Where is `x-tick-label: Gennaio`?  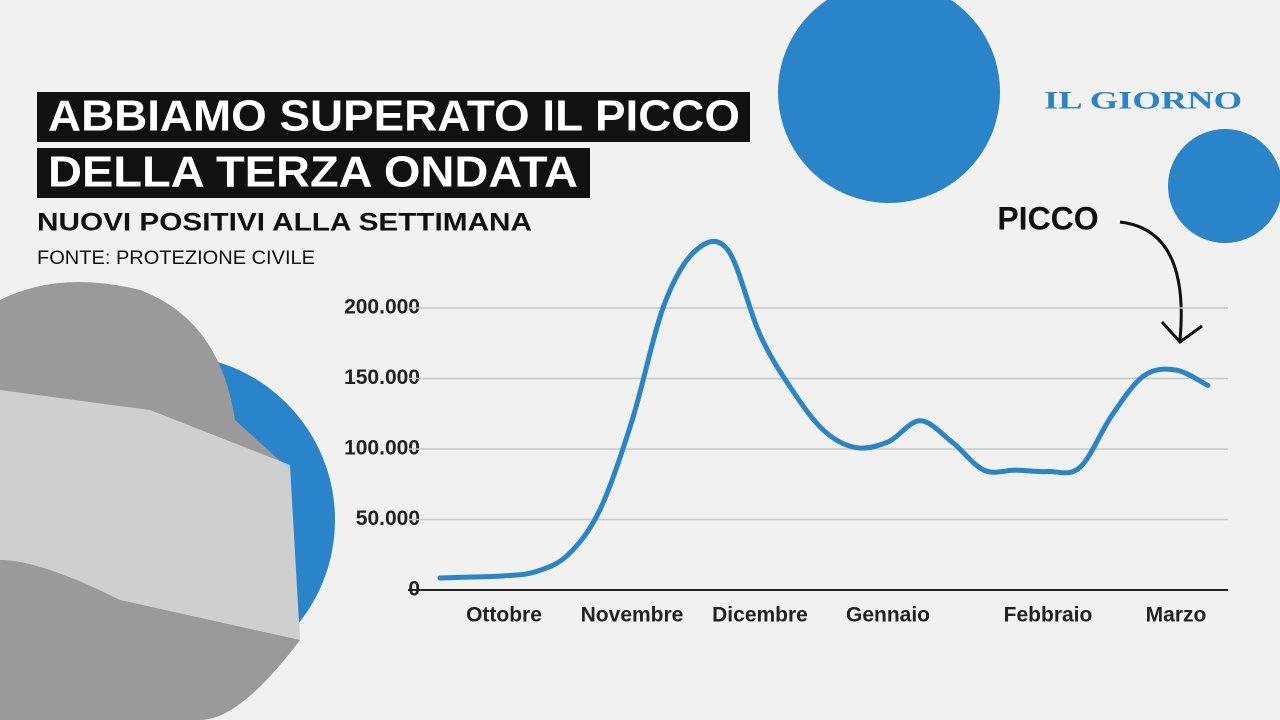 x-tick-label: Gennaio is located at coordinates (888, 615).